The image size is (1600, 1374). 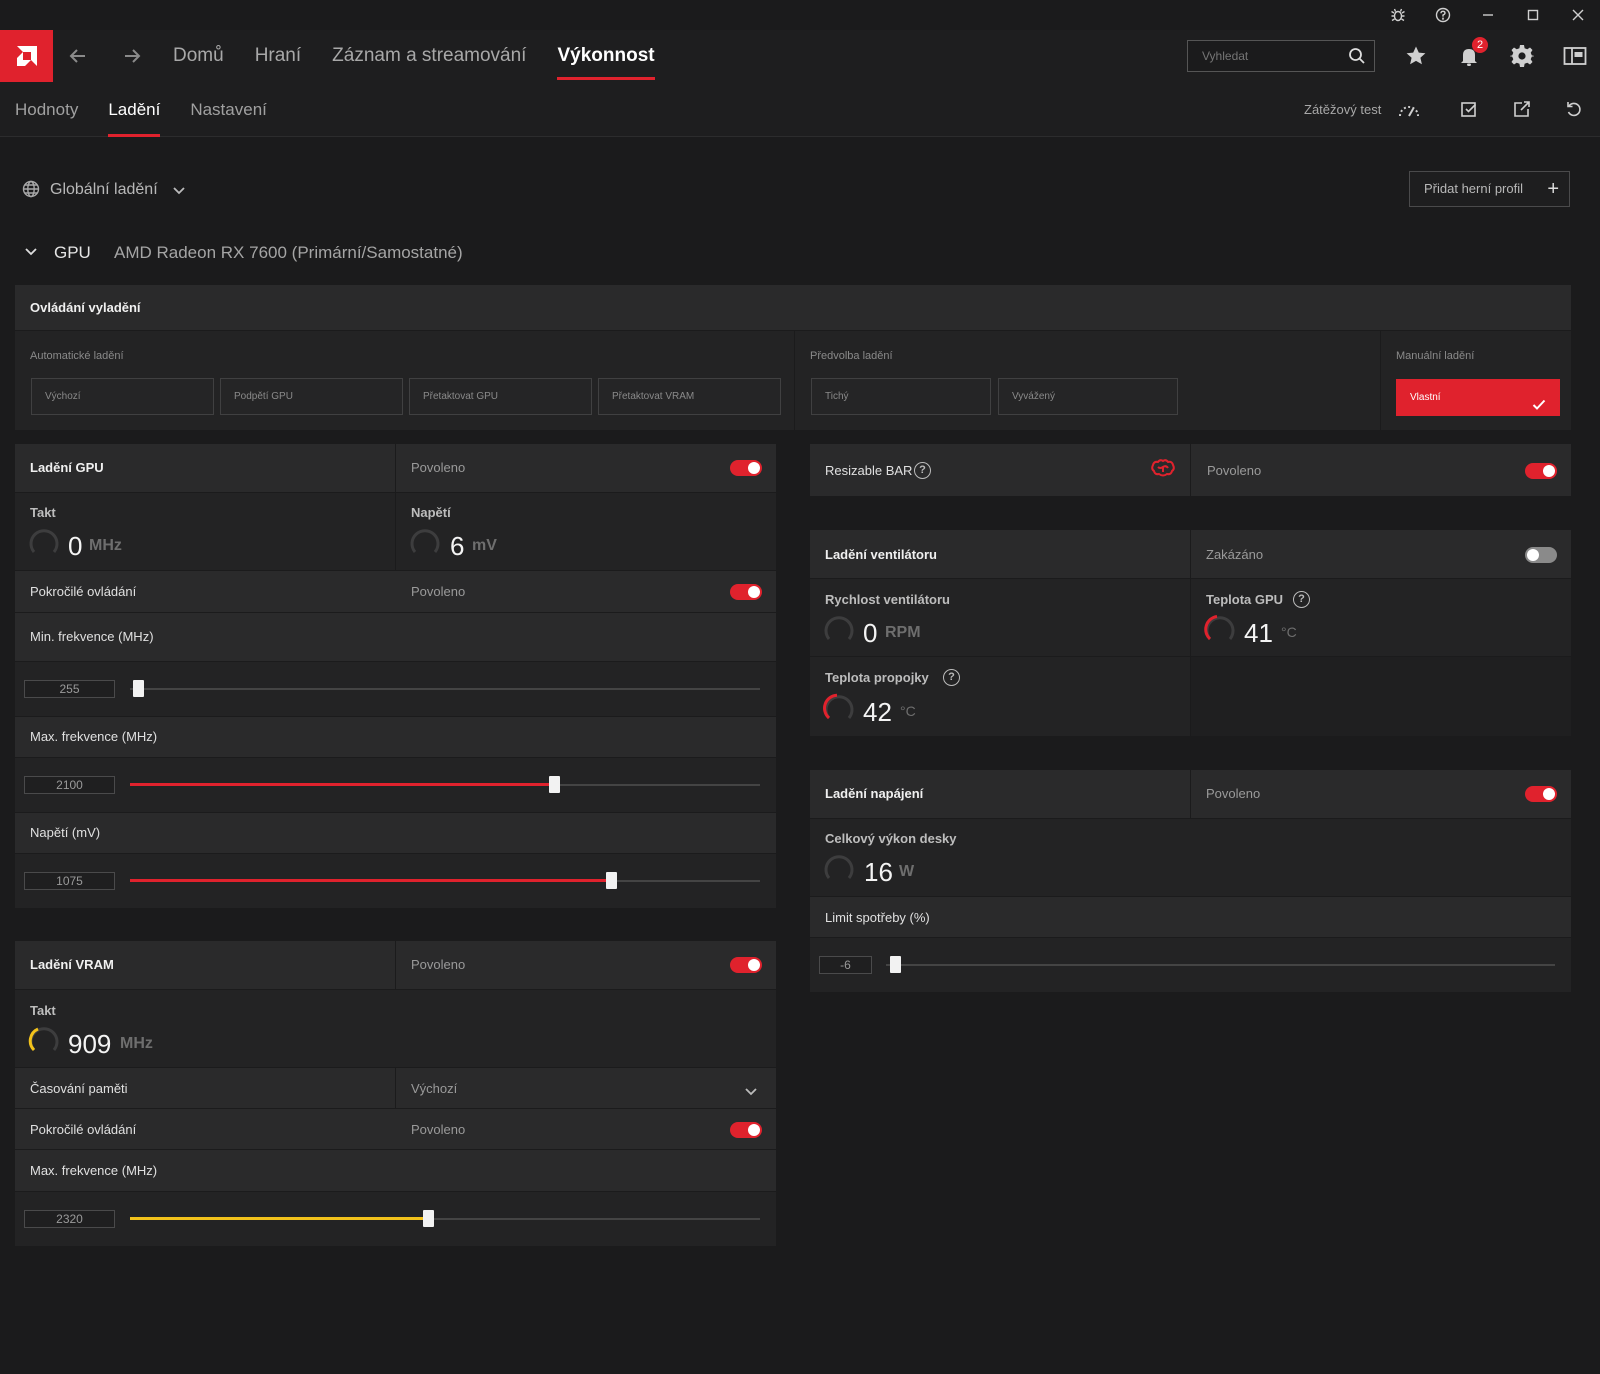 What do you see at coordinates (1263, 56) in the screenshot?
I see `search-input` at bounding box center [1263, 56].